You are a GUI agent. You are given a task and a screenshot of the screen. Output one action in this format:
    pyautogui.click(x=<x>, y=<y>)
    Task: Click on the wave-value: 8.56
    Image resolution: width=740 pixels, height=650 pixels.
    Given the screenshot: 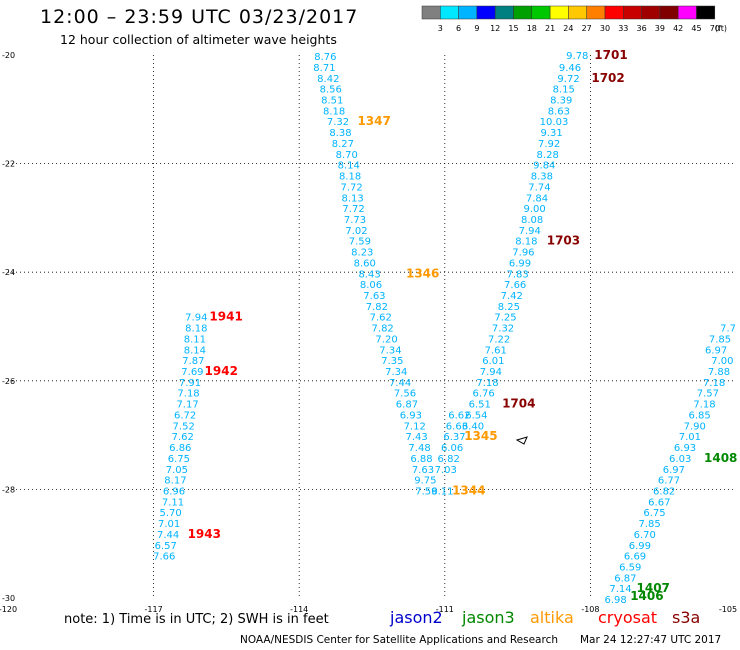 What is the action you would take?
    pyautogui.click(x=331, y=90)
    